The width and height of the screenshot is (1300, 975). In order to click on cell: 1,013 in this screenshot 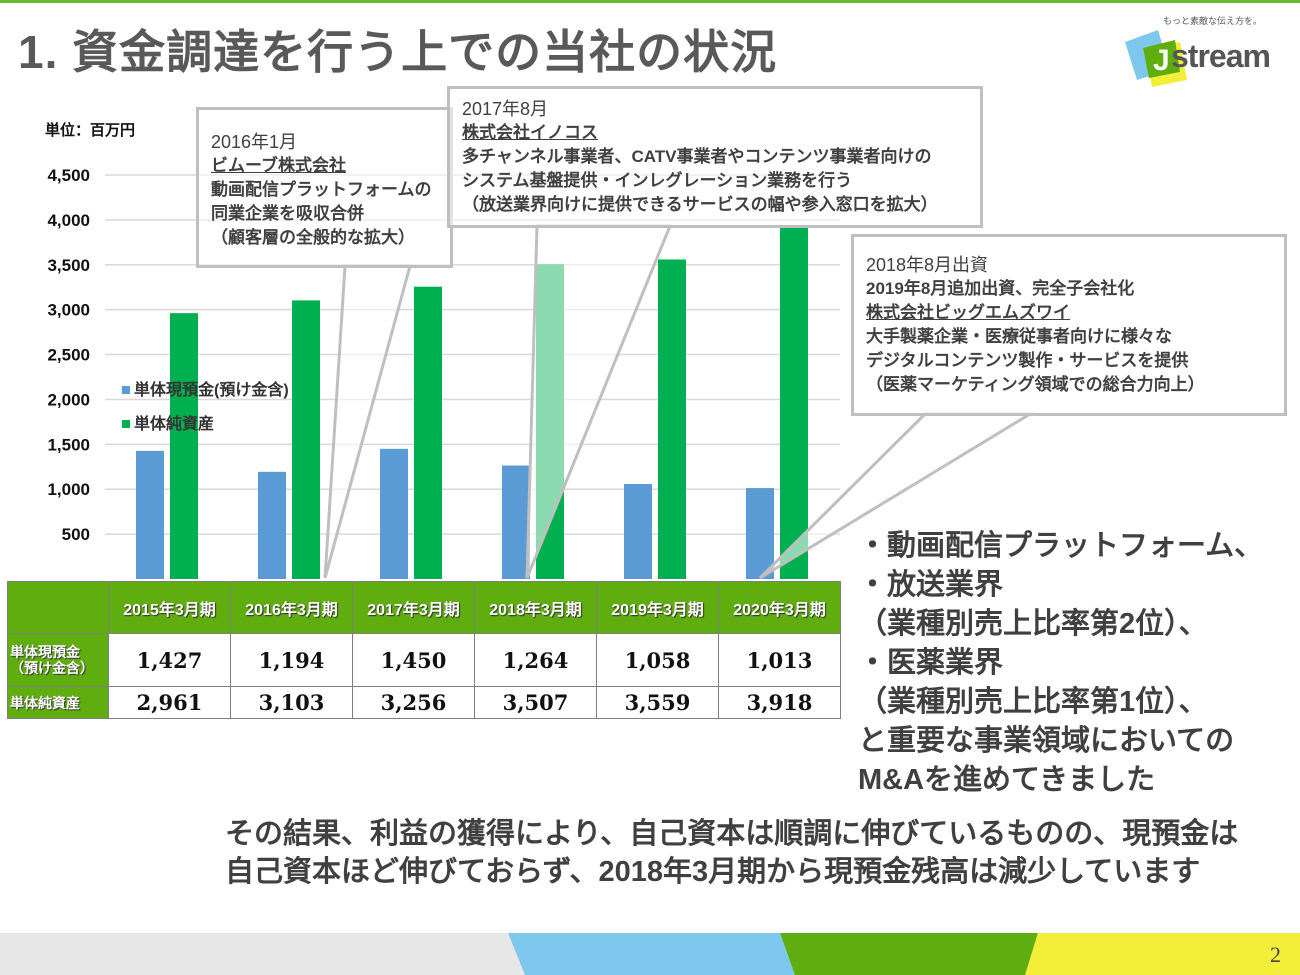, I will do `click(779, 660)`.